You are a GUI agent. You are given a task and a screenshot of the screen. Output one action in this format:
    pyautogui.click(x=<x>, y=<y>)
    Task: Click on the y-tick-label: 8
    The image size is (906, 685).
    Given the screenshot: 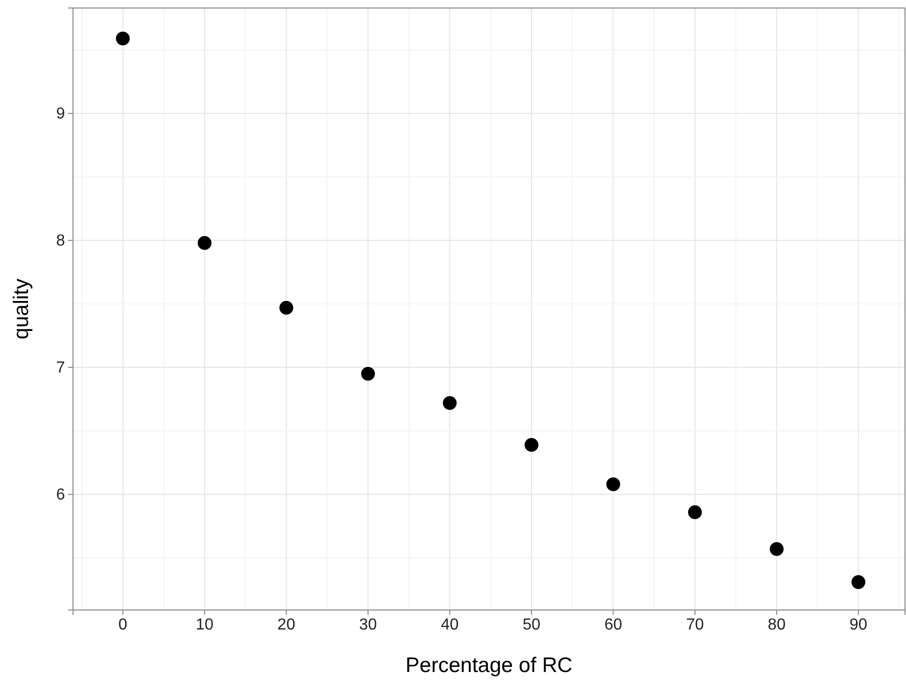 What is the action you would take?
    pyautogui.click(x=61, y=241)
    